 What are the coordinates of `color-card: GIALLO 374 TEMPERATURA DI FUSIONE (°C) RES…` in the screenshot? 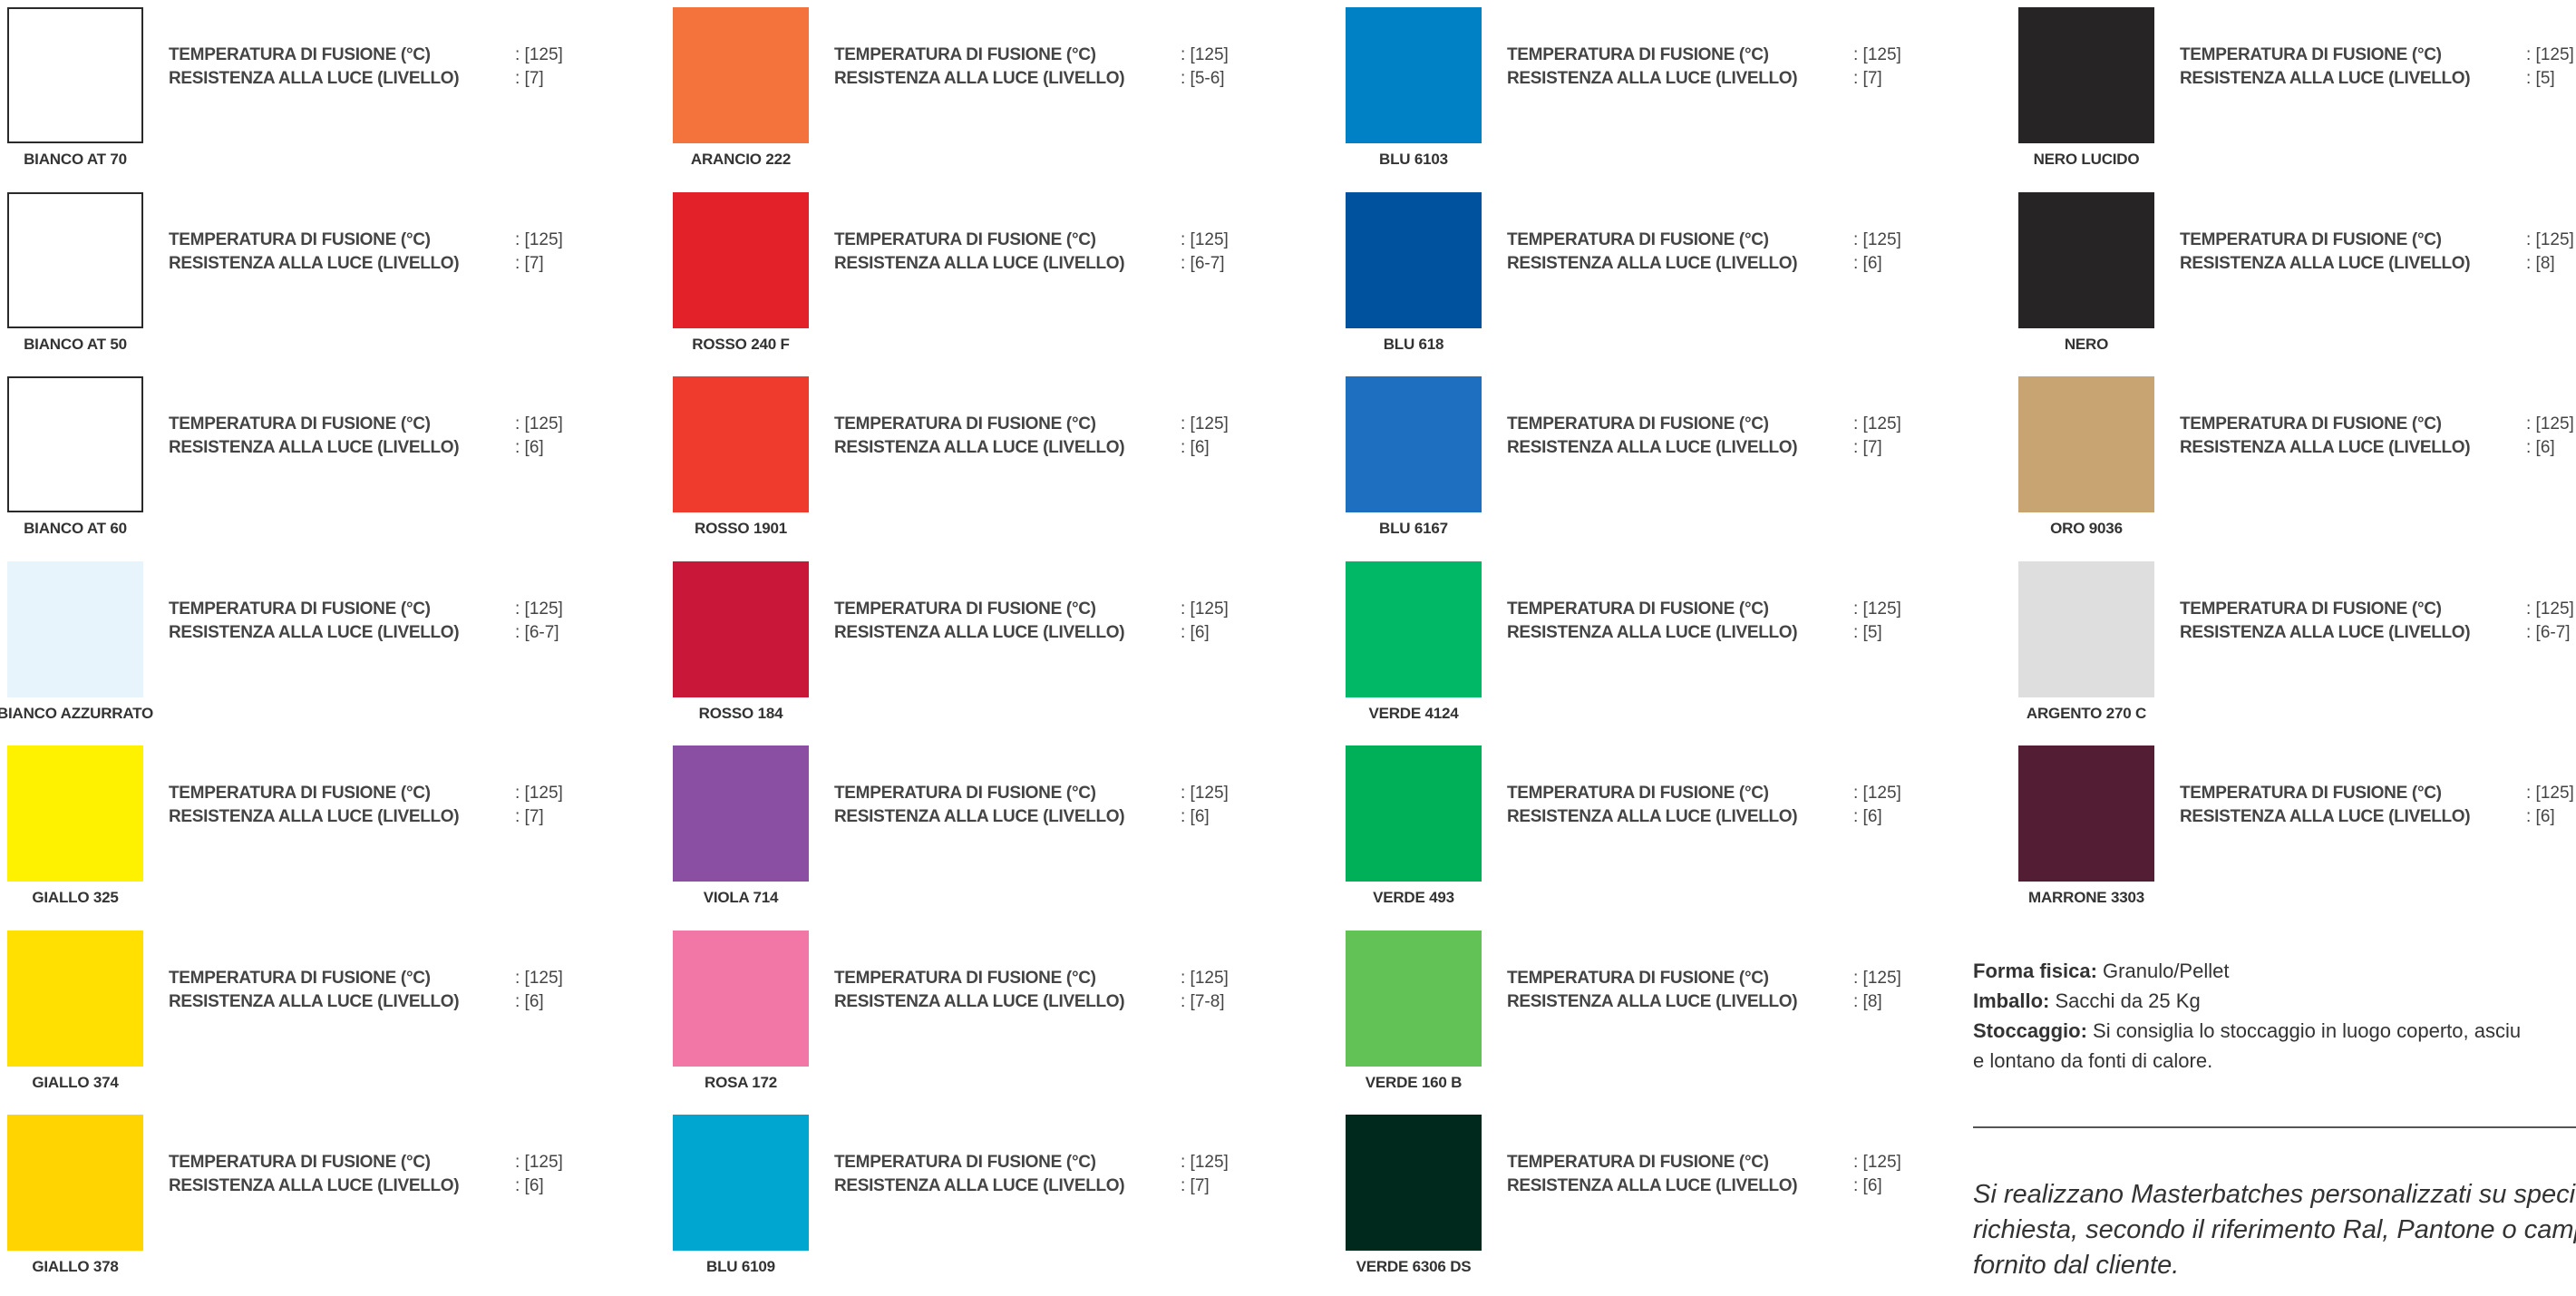 It's located at (333, 1021).